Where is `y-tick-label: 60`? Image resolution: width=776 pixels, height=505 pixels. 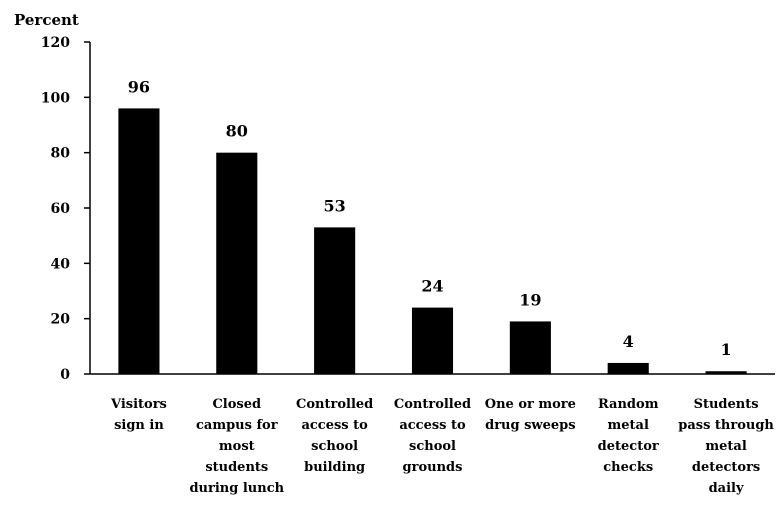
y-tick-label: 60 is located at coordinates (61, 209).